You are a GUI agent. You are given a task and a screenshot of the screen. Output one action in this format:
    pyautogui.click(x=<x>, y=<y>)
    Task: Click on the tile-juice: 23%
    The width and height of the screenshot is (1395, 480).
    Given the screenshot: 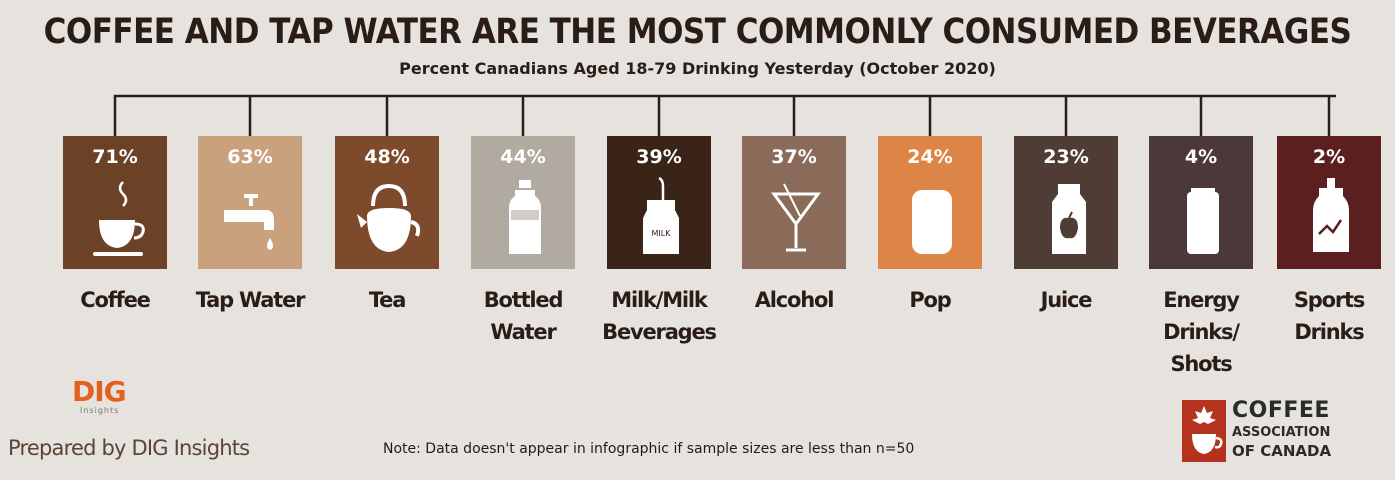 What is the action you would take?
    pyautogui.click(x=1066, y=202)
    